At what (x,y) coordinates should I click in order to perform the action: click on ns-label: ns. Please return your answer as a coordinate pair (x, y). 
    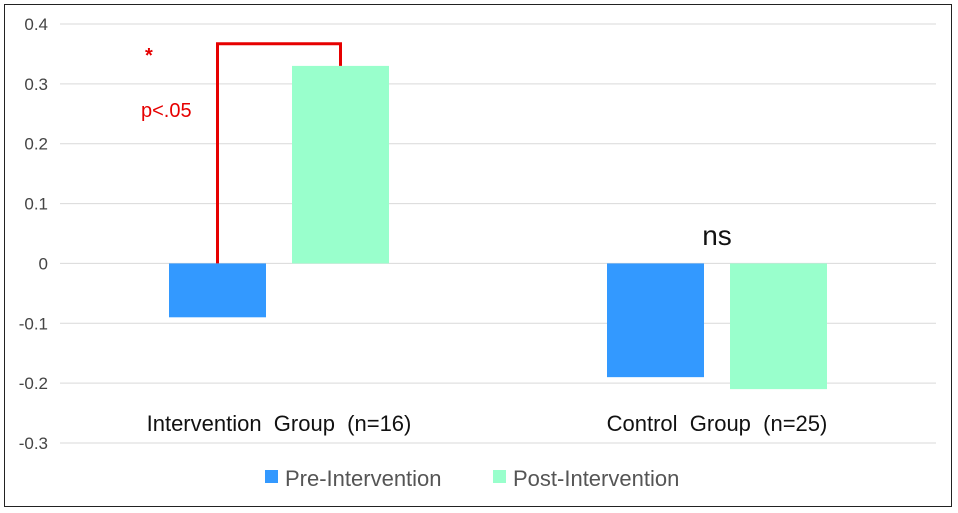
    Looking at the image, I should click on (717, 235).